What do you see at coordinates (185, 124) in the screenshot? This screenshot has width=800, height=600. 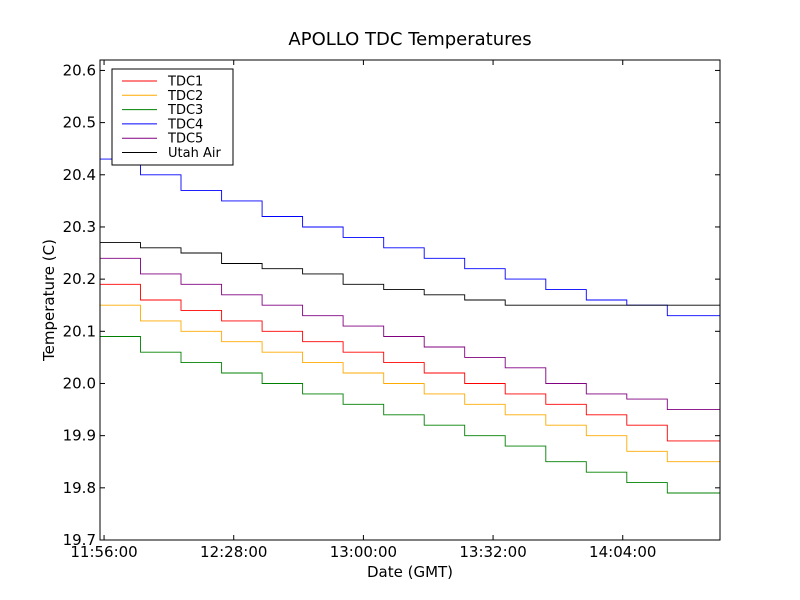 I see `legend-label-3: TDC4` at bounding box center [185, 124].